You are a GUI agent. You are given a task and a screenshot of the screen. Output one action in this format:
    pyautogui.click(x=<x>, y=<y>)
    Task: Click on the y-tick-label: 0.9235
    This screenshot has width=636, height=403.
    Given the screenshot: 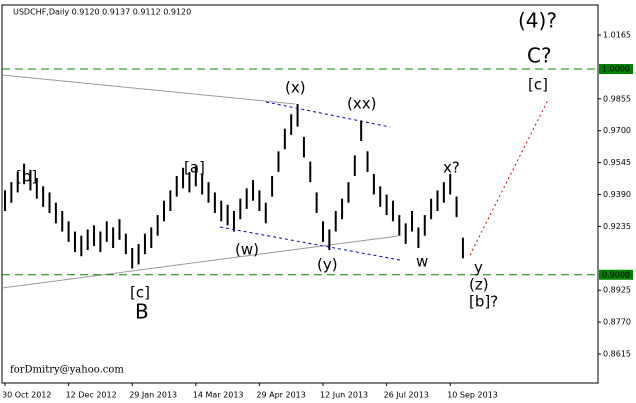 What is the action you would take?
    pyautogui.click(x=617, y=226)
    